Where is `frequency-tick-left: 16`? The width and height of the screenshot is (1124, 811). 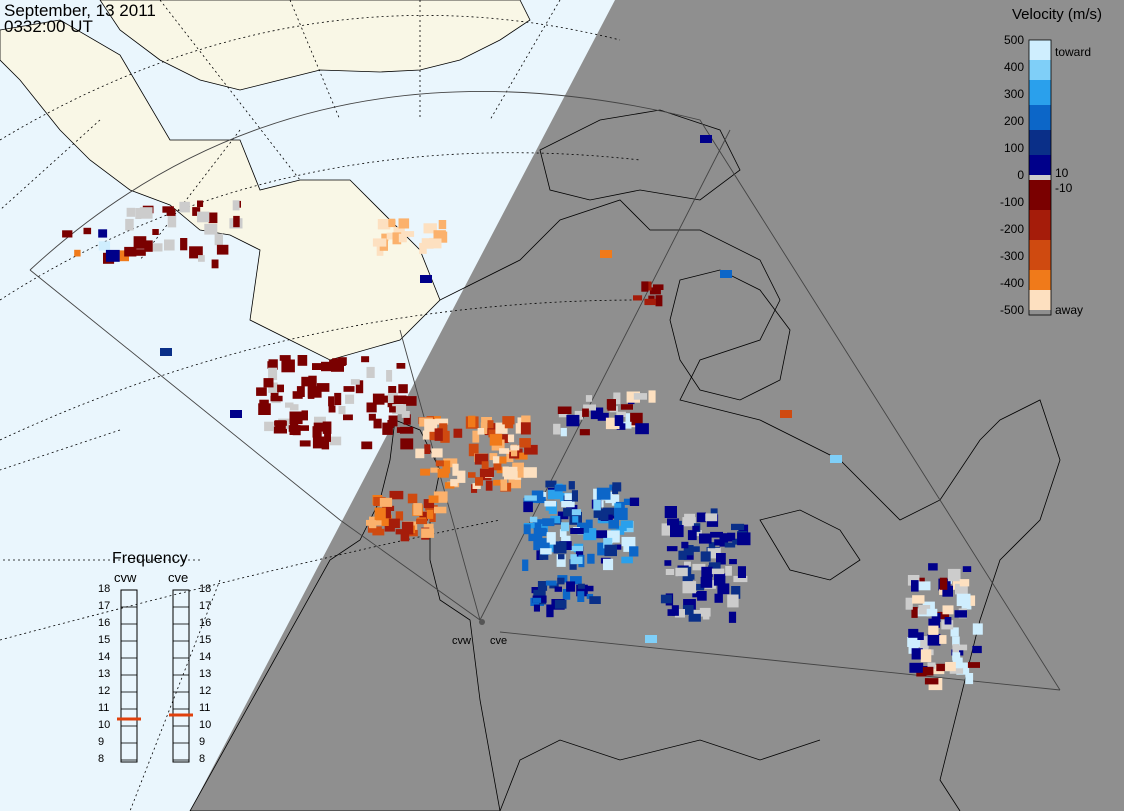
frequency-tick-left: 16 is located at coordinates (104, 623).